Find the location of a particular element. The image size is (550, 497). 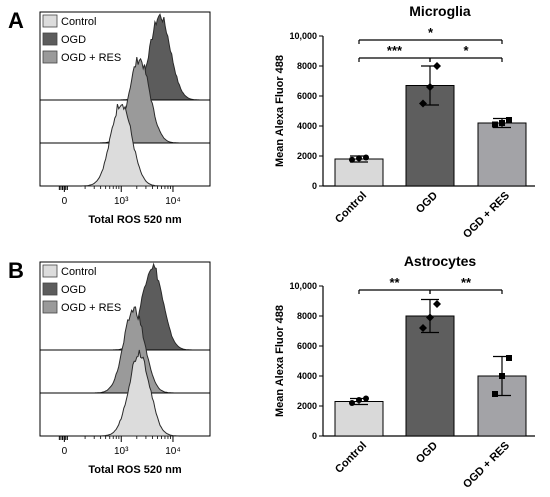

histogram-curve-ogd-res is located at coordinates (134, 350).